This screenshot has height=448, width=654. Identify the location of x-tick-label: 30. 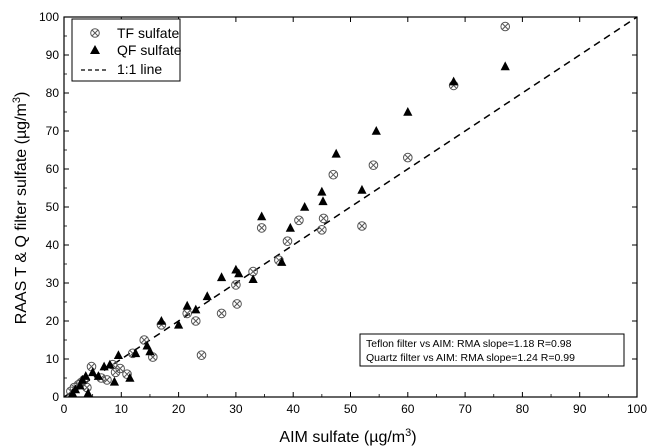
(236, 409).